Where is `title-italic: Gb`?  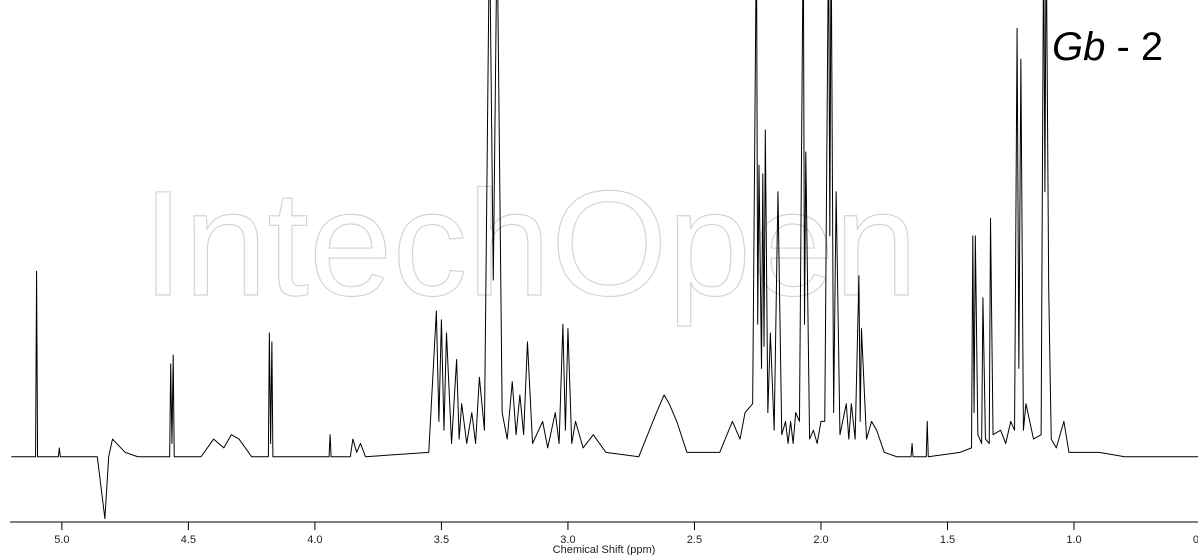
title-italic: Gb is located at coordinates (1078, 47).